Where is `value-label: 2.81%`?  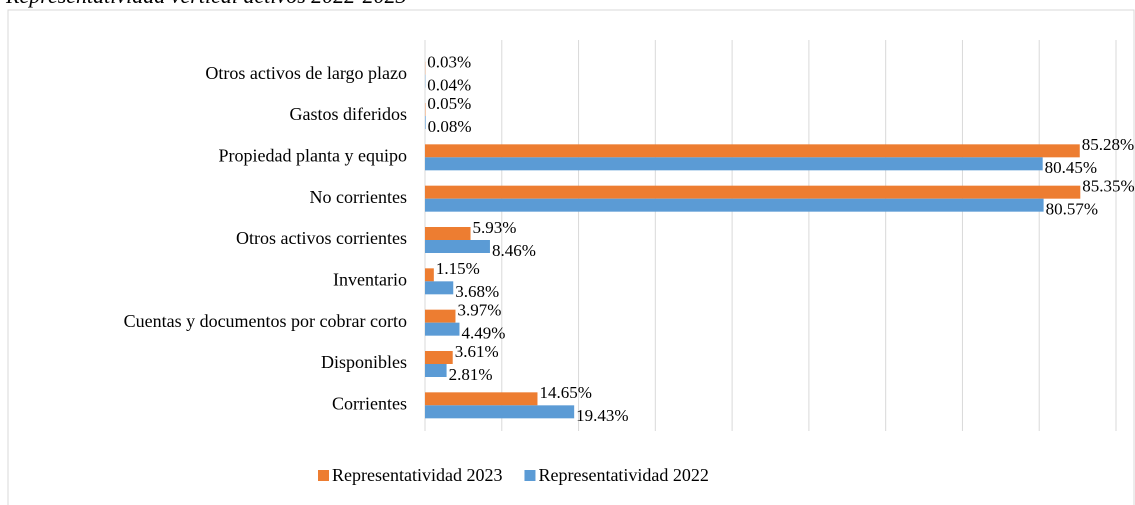
value-label: 2.81% is located at coordinates (471, 374).